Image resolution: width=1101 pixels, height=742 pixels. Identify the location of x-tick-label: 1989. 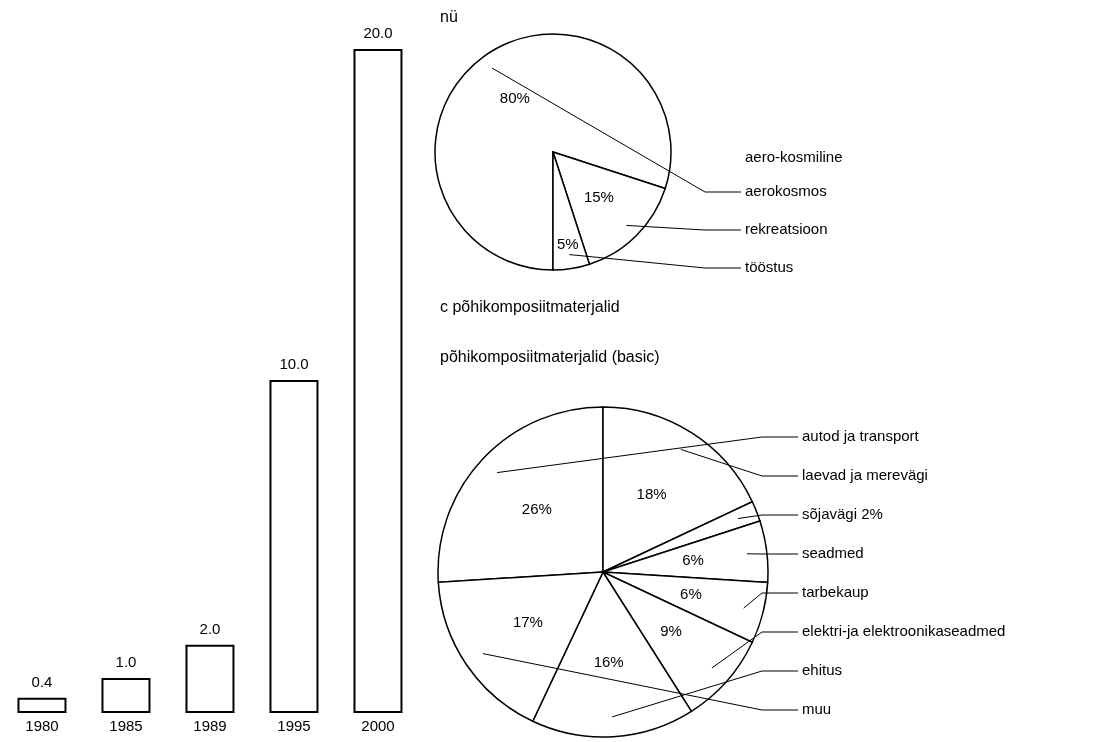
(210, 725).